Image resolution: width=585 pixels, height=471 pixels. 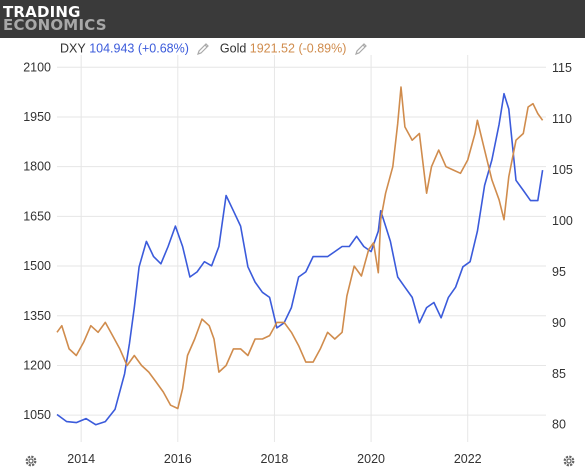 I want to click on x-tick-label: 2018, so click(x=275, y=459).